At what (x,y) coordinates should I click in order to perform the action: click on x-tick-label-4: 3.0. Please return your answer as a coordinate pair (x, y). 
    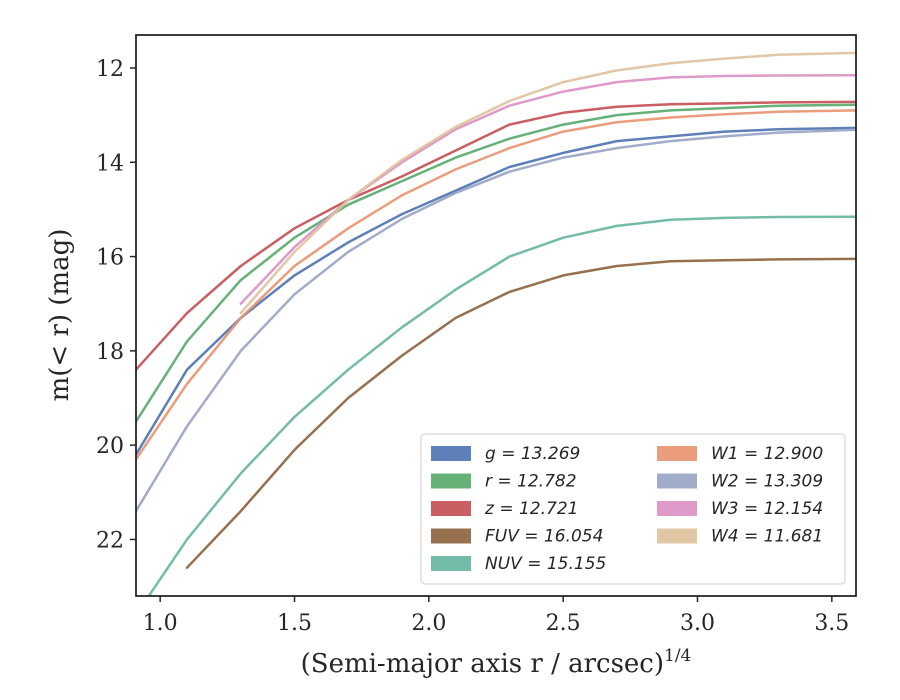
    Looking at the image, I should click on (697, 623).